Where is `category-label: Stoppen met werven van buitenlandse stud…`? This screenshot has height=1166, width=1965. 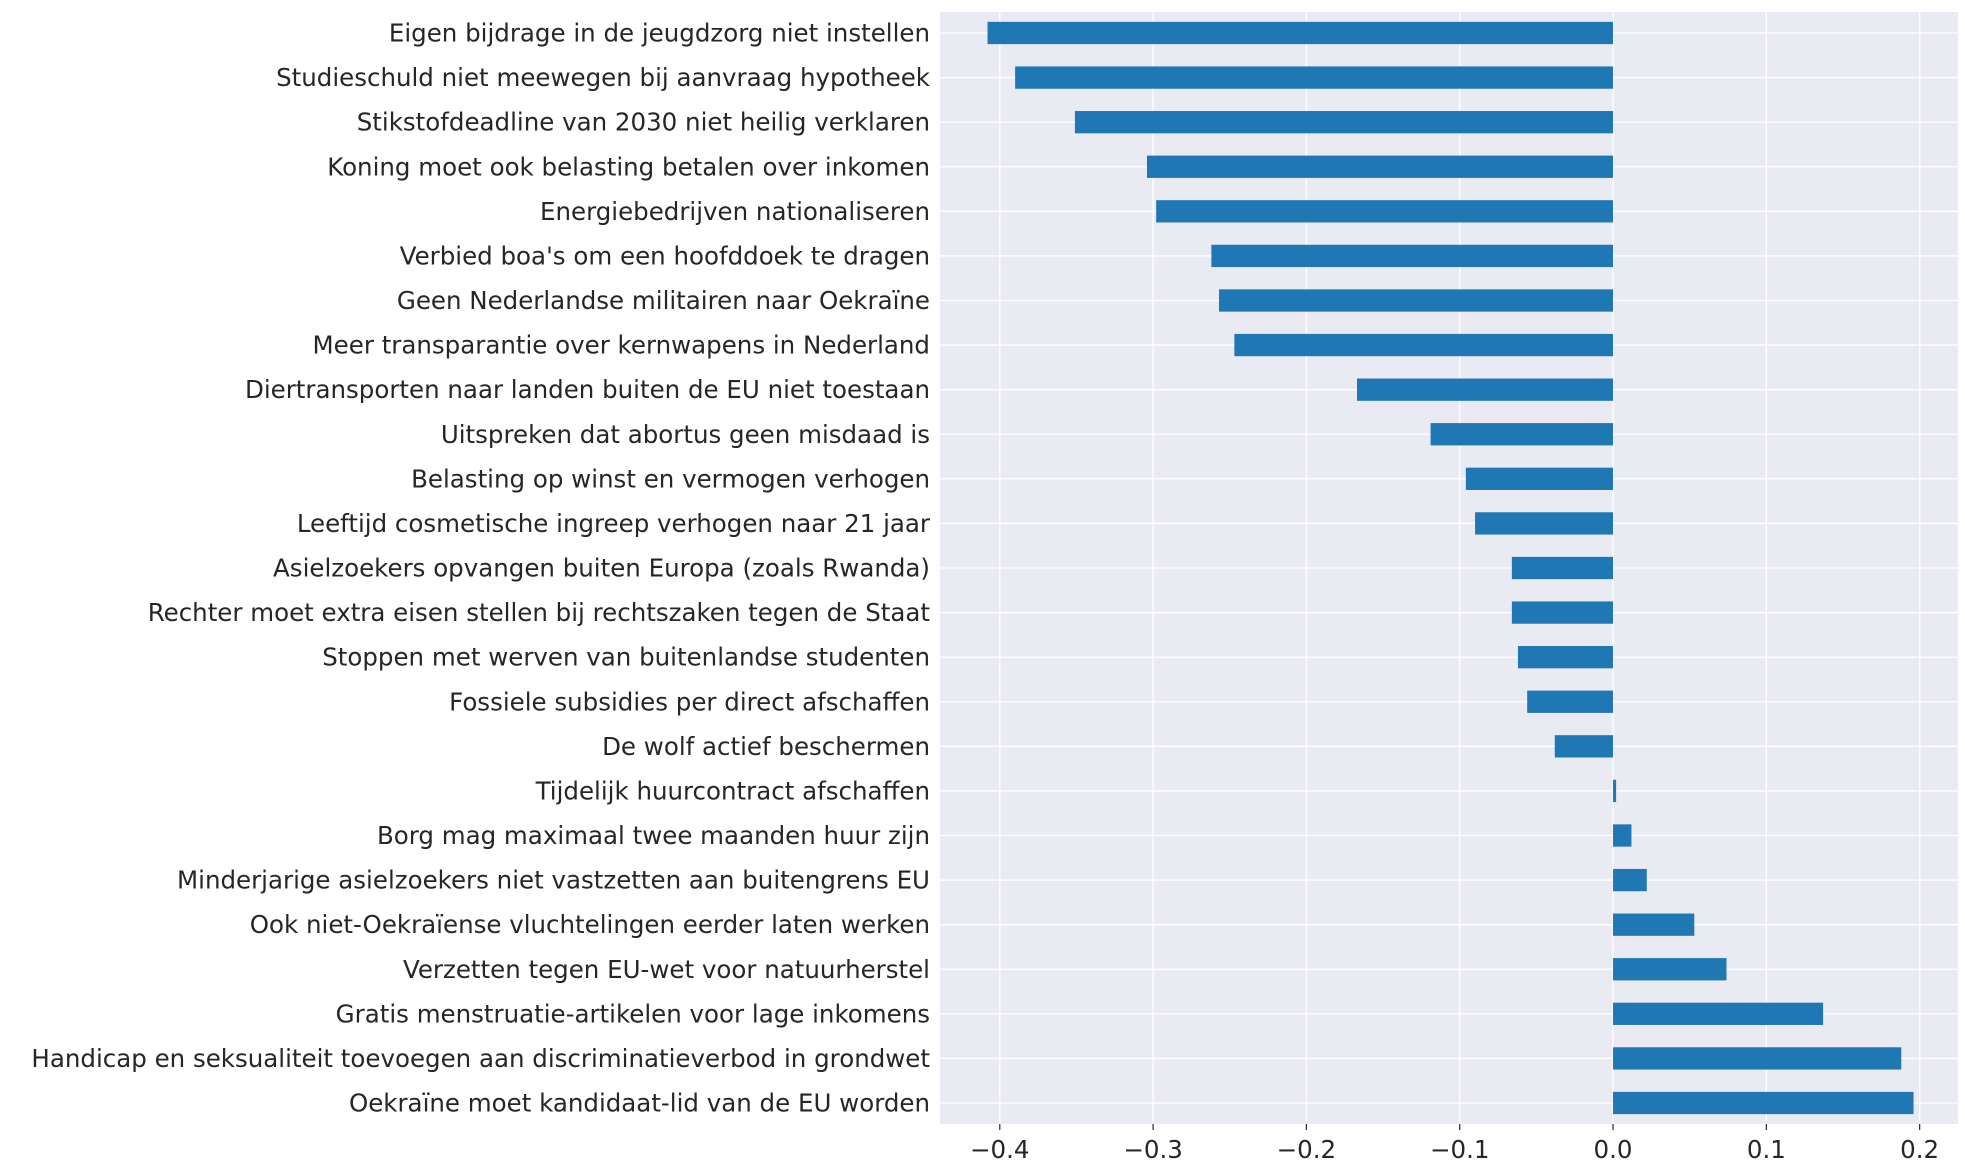 category-label: Stoppen met werven van buitenlandse stud… is located at coordinates (626, 657).